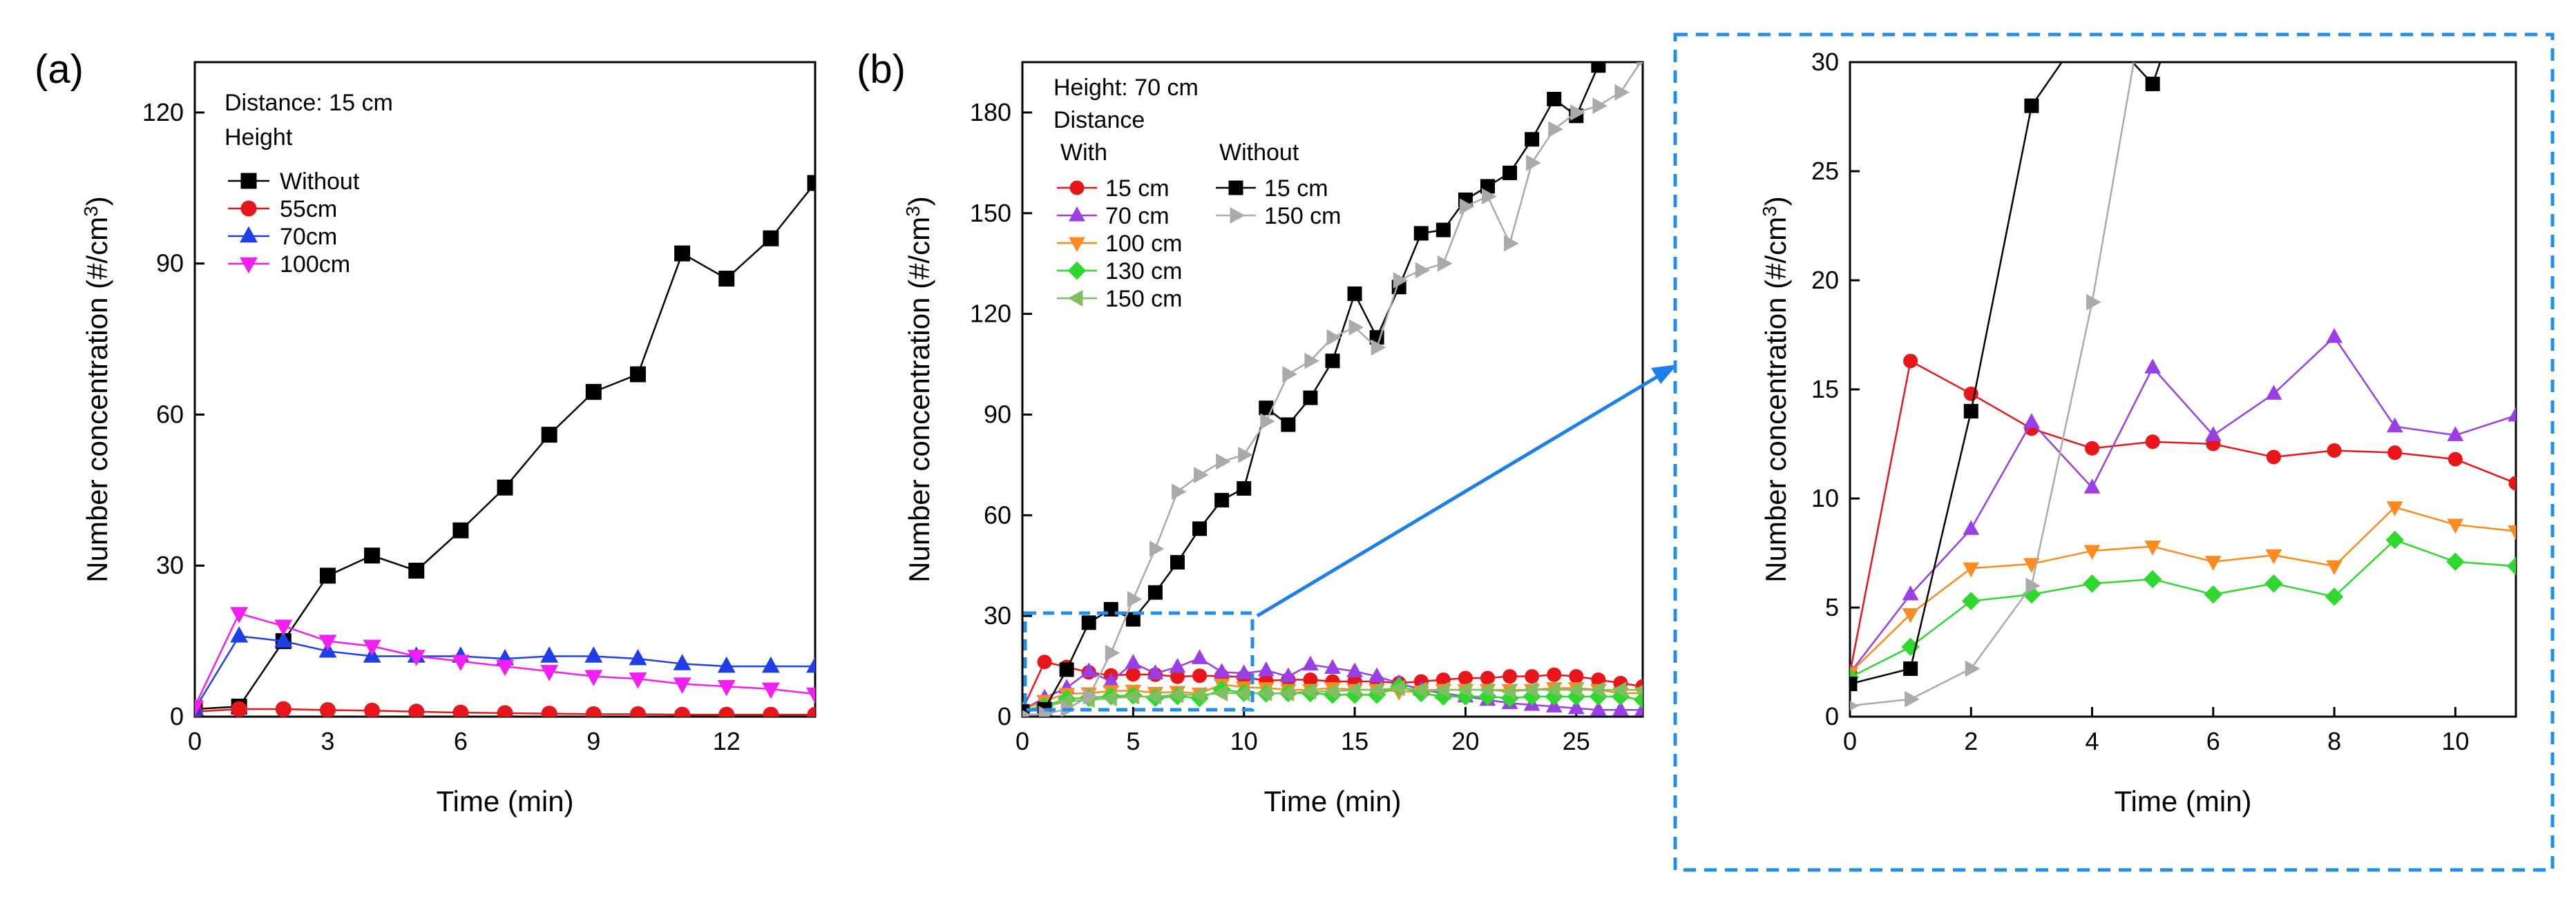 Image resolution: width=2576 pixels, height=901 pixels. I want to click on legend-label: 70 cm, so click(1138, 216).